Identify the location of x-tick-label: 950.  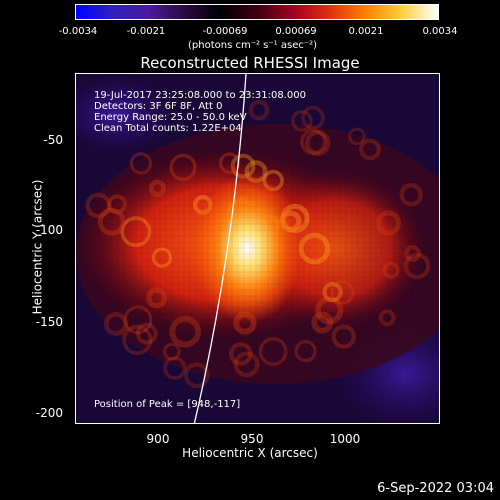
(252, 439).